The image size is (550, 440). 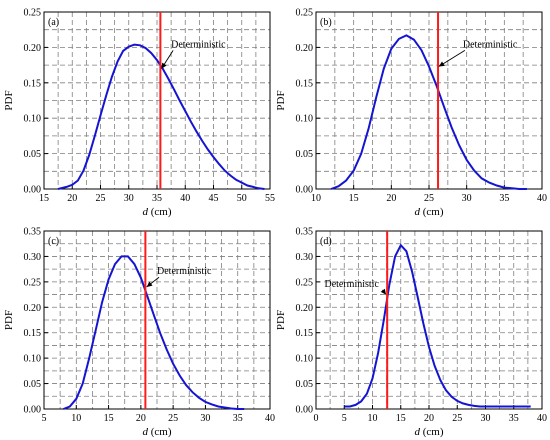 I want to click on panel-letter: (d), so click(x=326, y=241).